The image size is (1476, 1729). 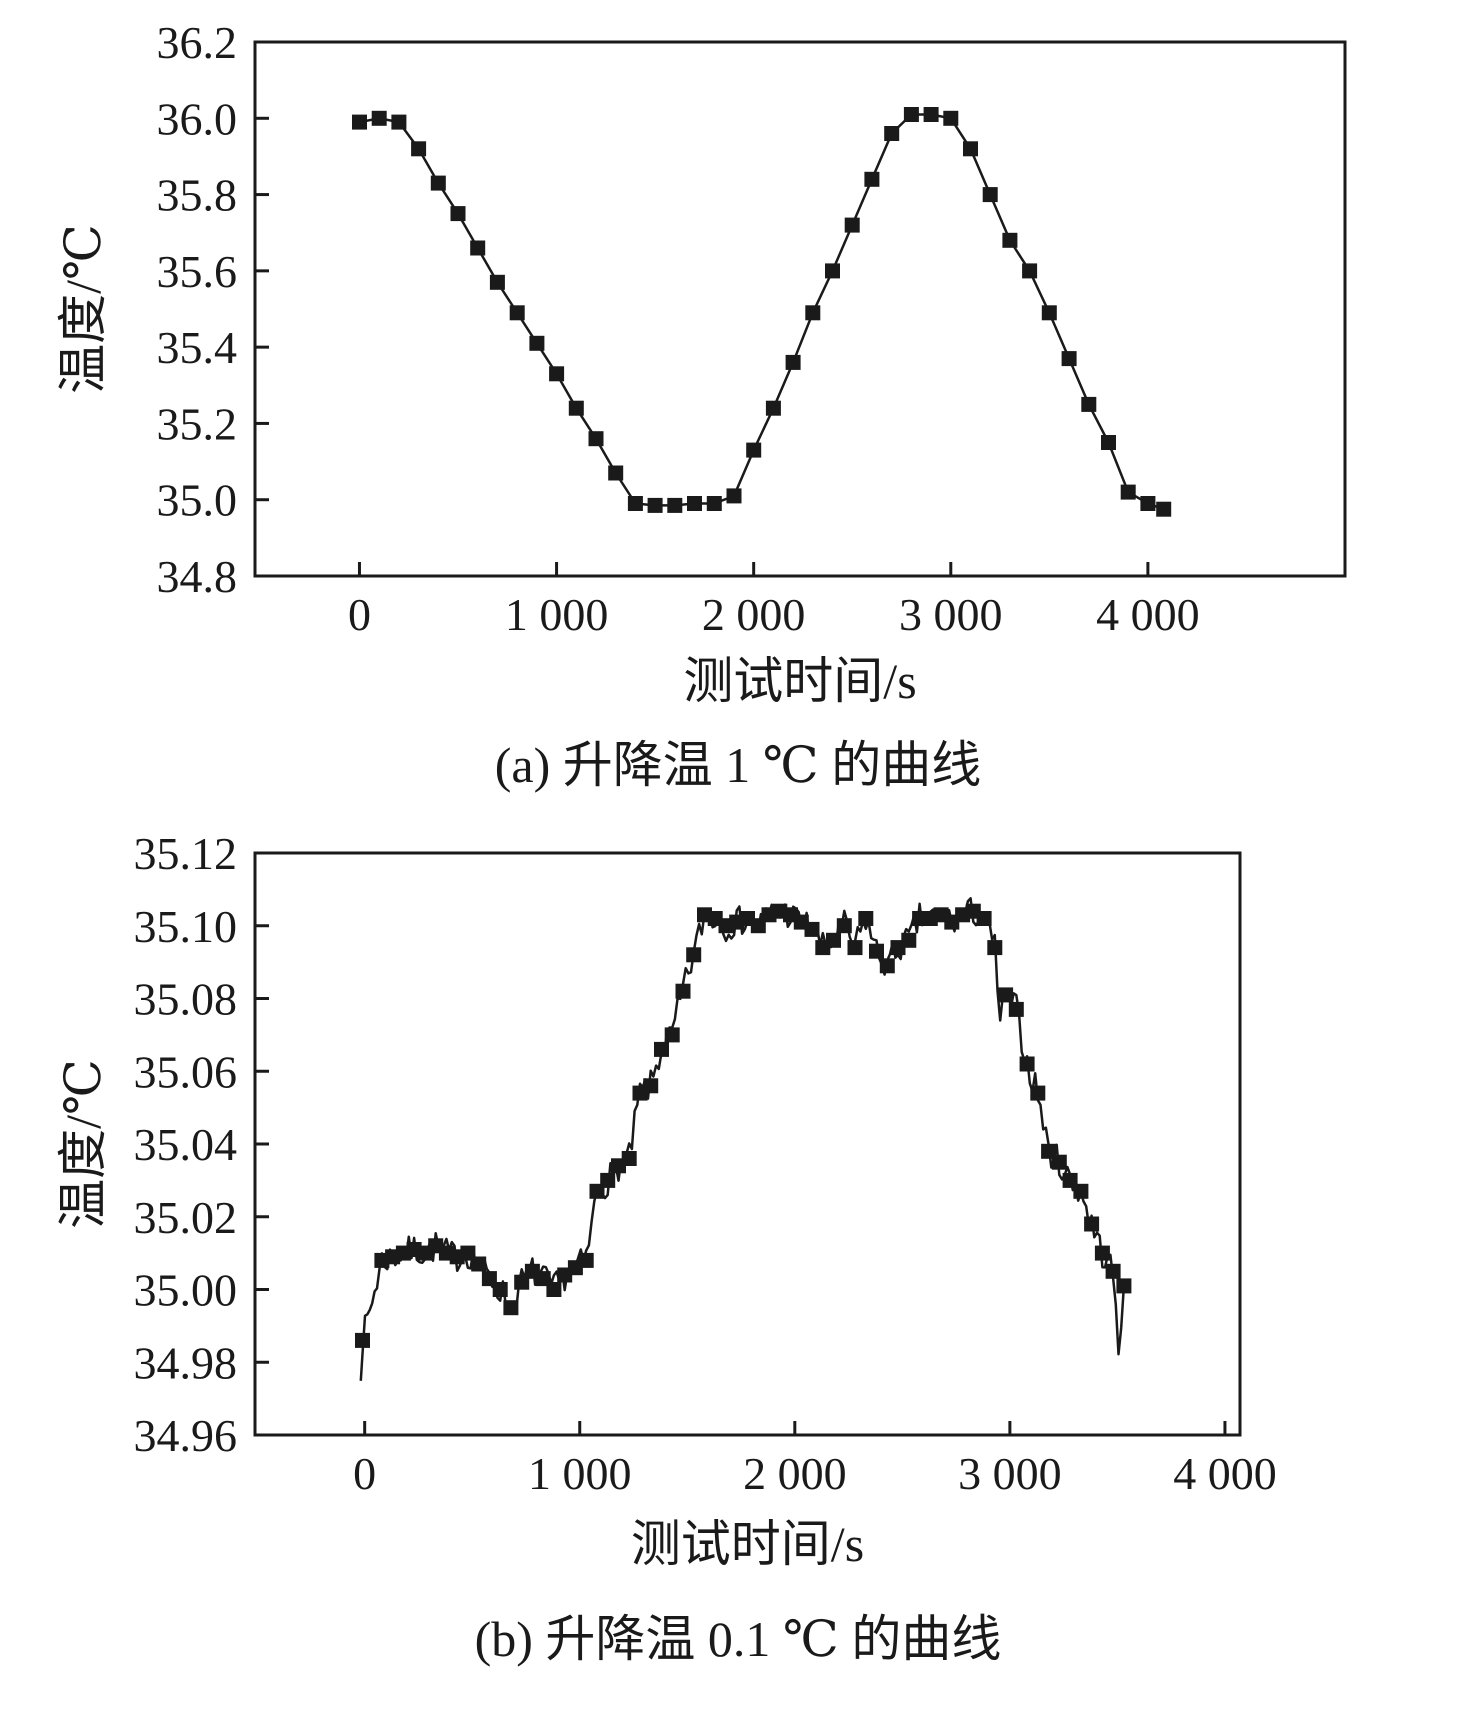 I want to click on svg-text: 34.96, so click(x=186, y=1435).